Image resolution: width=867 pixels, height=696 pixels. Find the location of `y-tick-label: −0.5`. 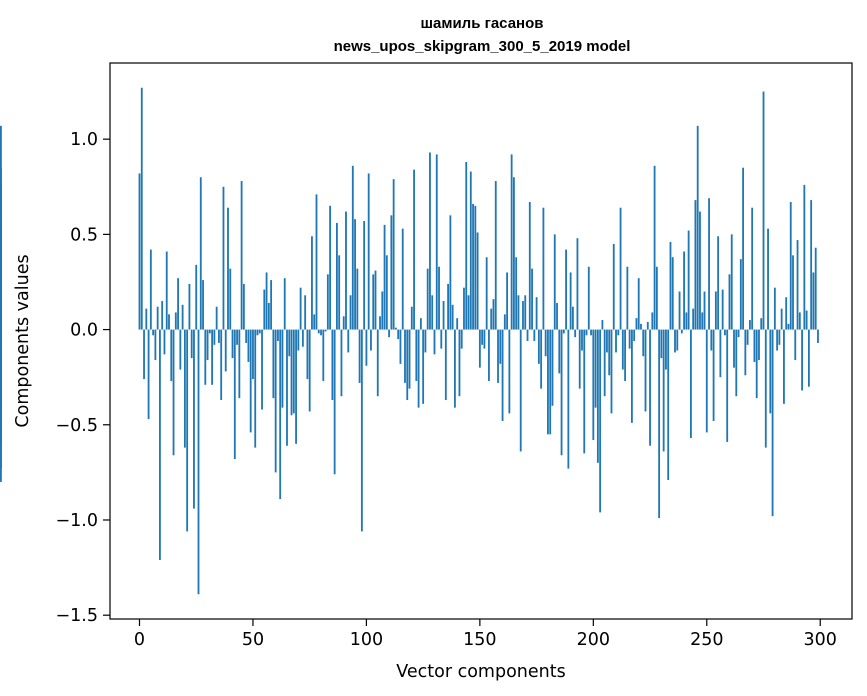

y-tick-label: −0.5 is located at coordinates (77, 426).